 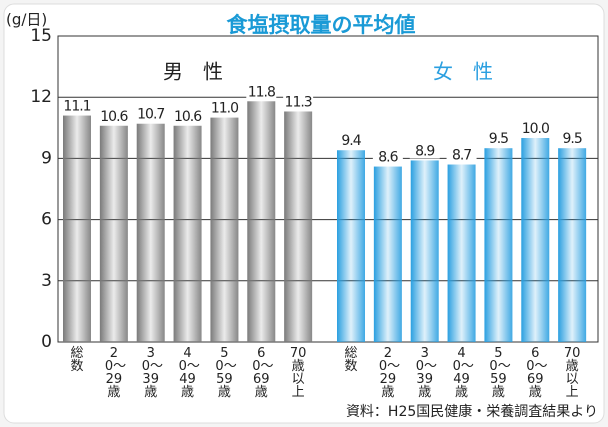 I want to click on group-label: 男 性, so click(x=193, y=72).